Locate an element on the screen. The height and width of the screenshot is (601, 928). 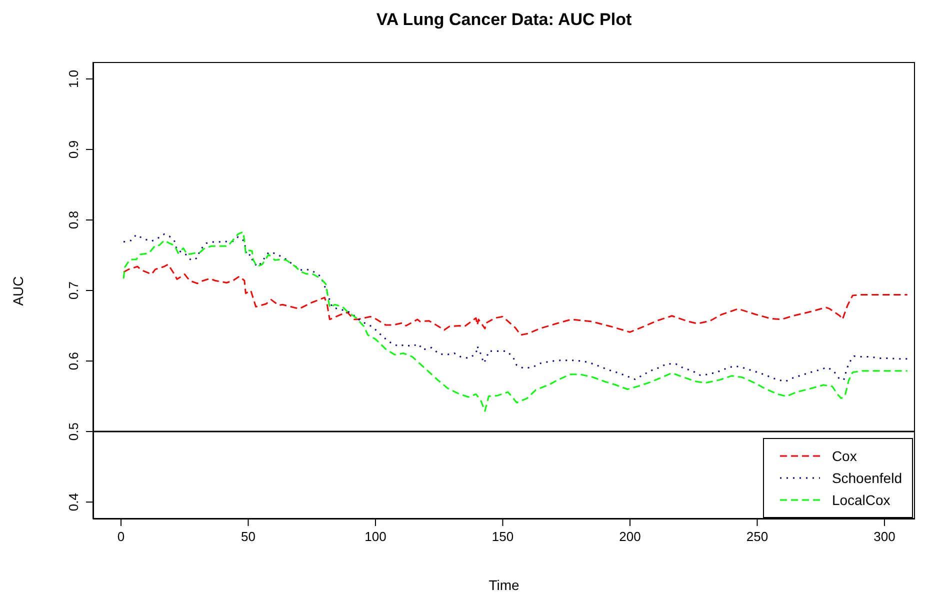
x-tick-label: 250 is located at coordinates (757, 536).